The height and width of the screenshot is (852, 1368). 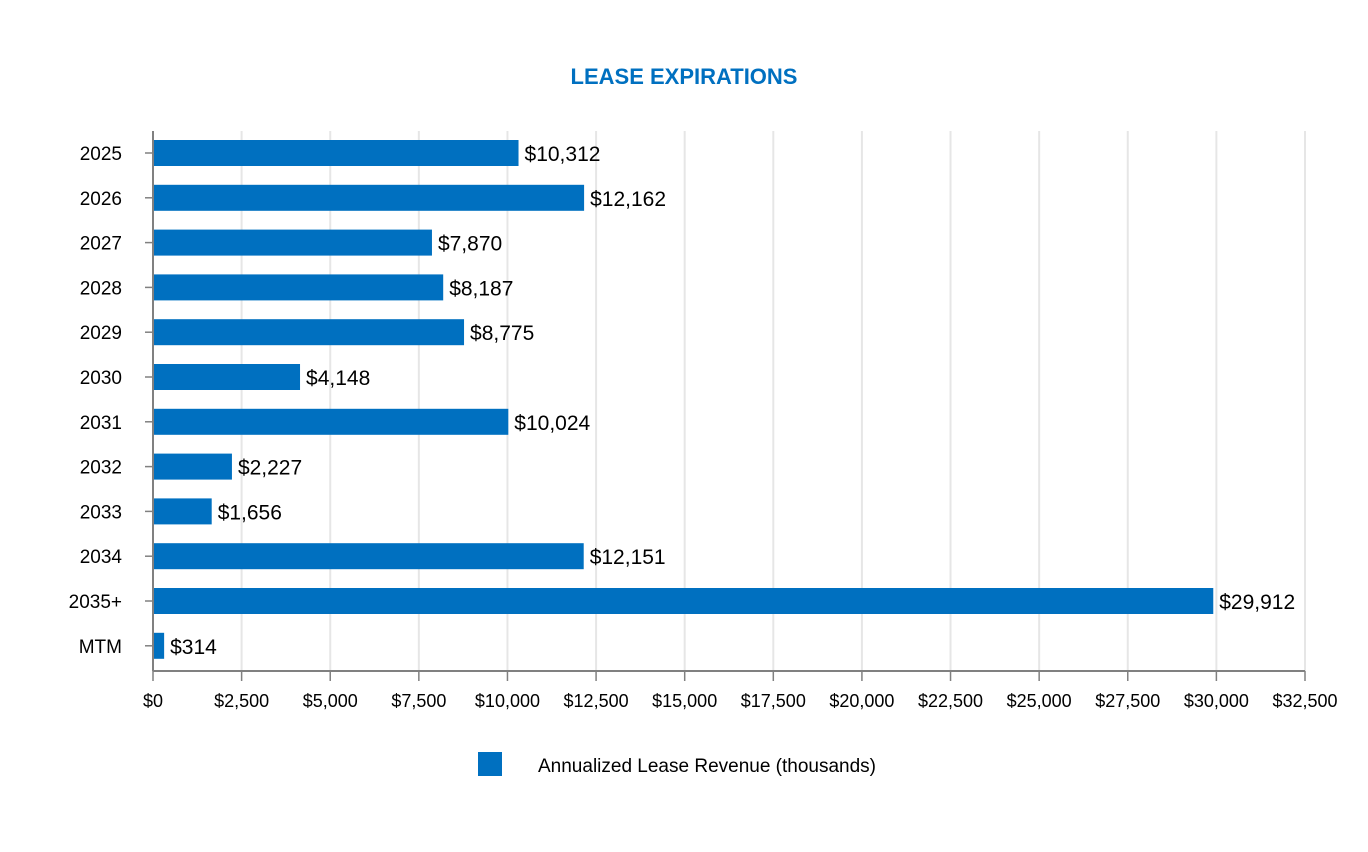 I want to click on data-label: $2,227, so click(x=270, y=468).